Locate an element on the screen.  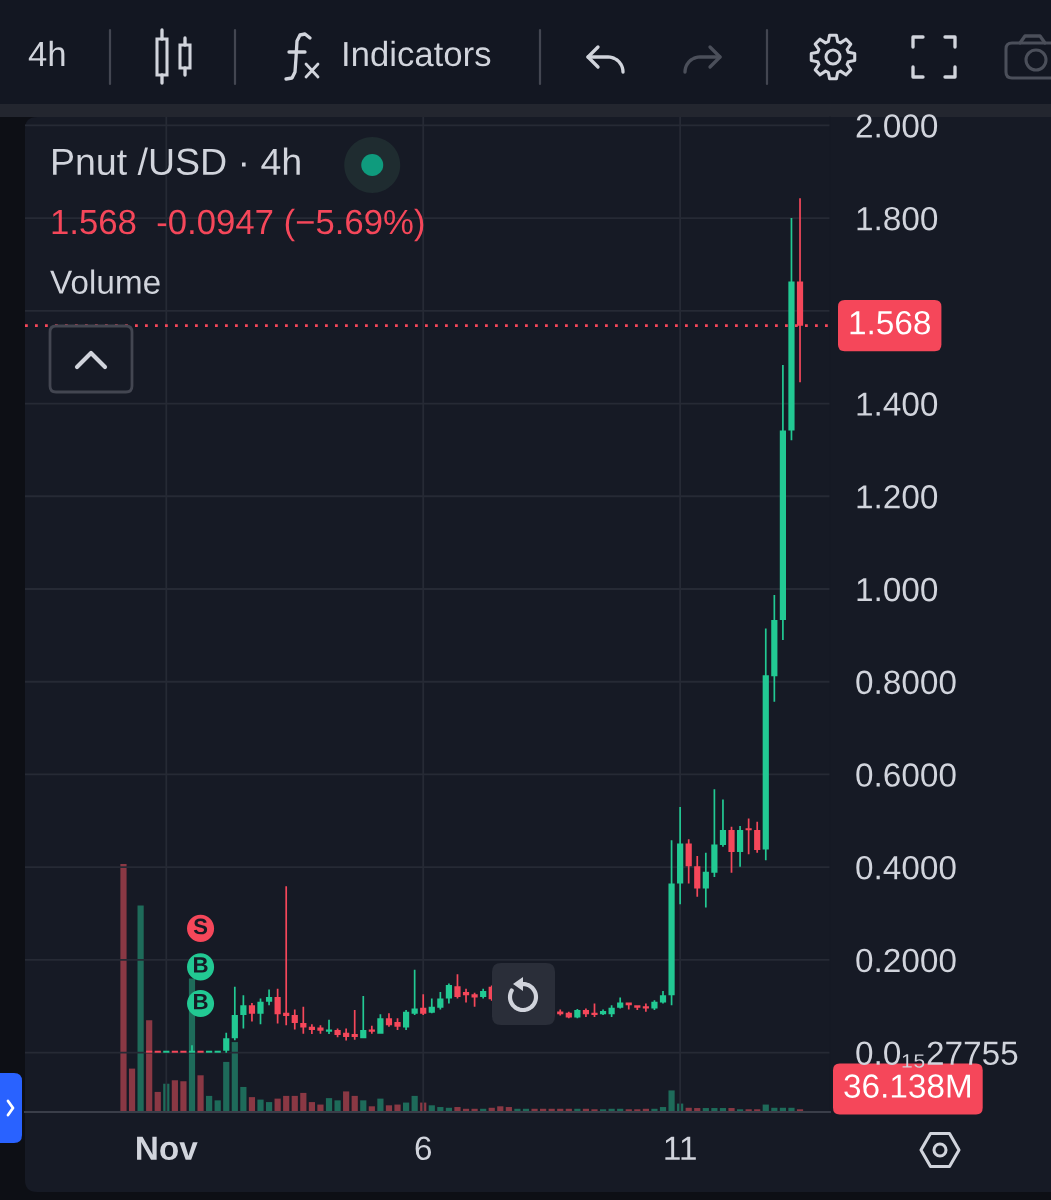
annotation: S is located at coordinates (200, 926).